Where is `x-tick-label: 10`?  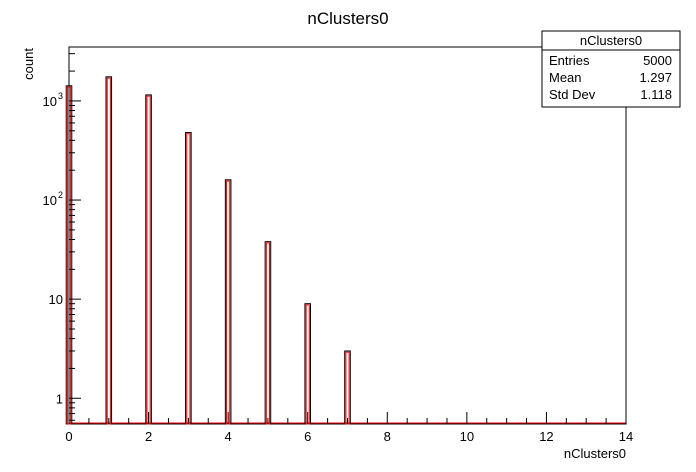 x-tick-label: 10 is located at coordinates (467, 436).